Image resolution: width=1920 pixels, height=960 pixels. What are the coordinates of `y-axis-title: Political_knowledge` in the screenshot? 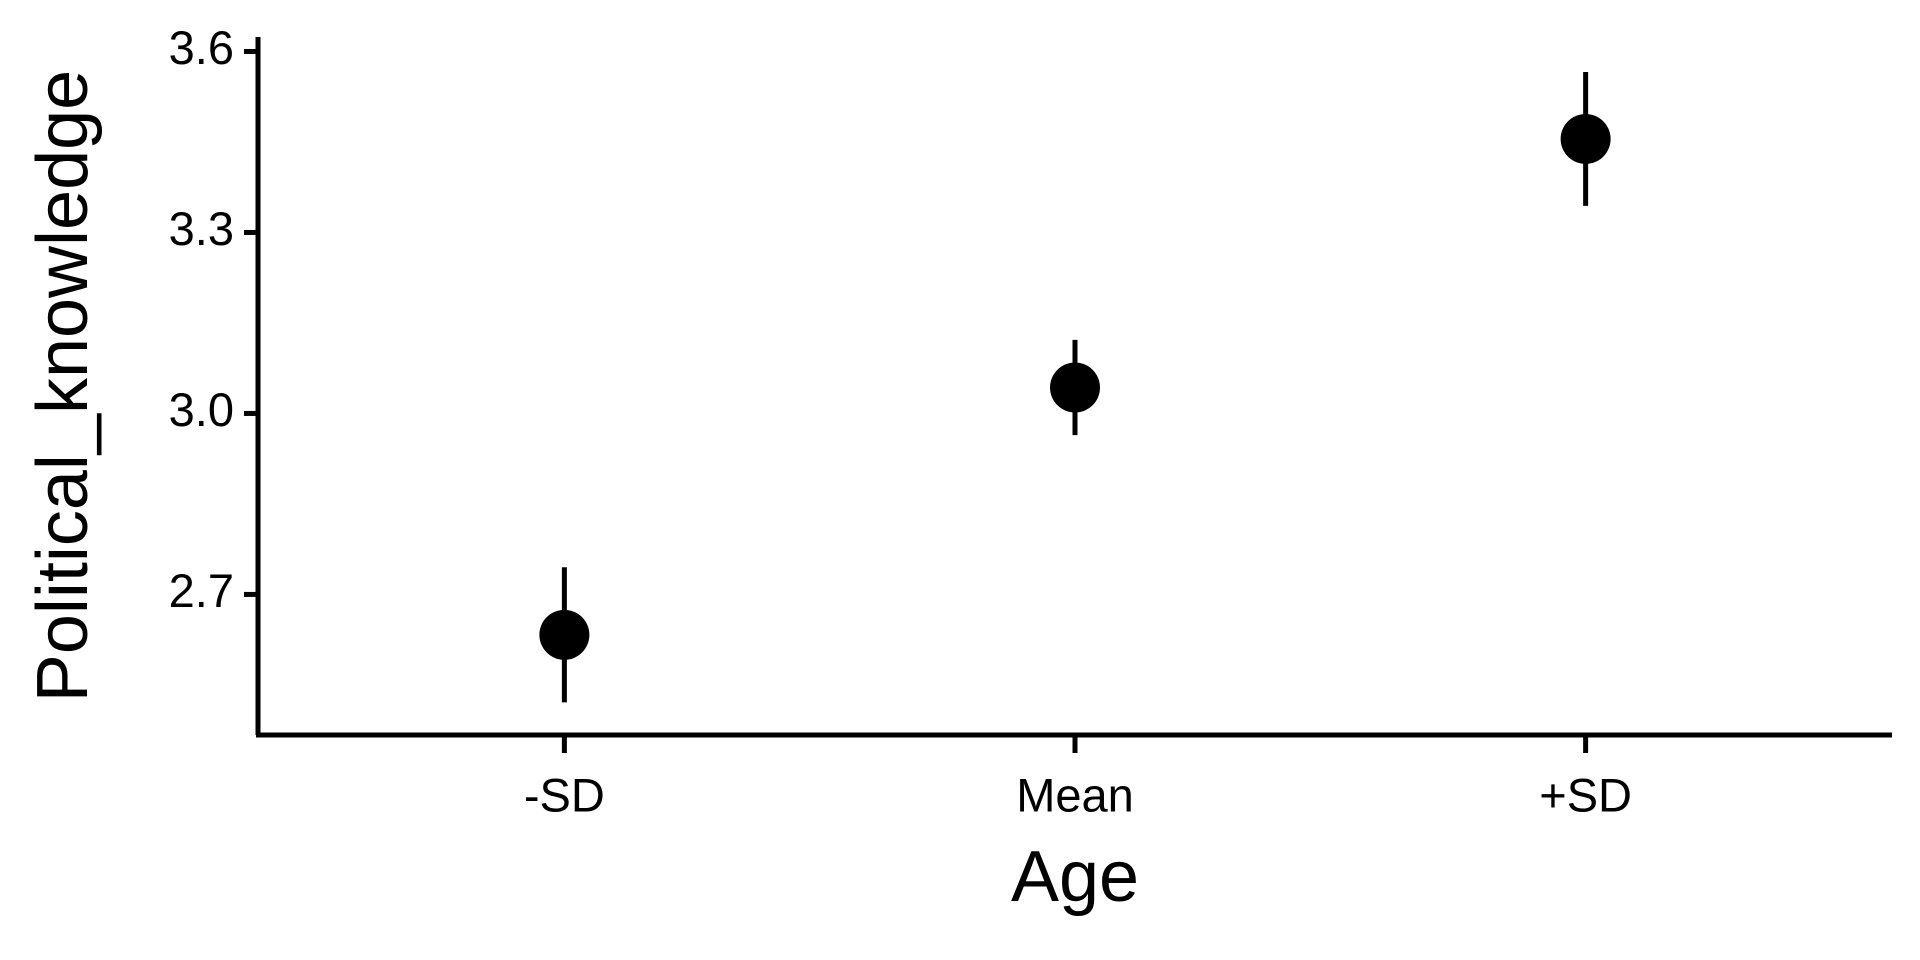 It's located at (63, 386).